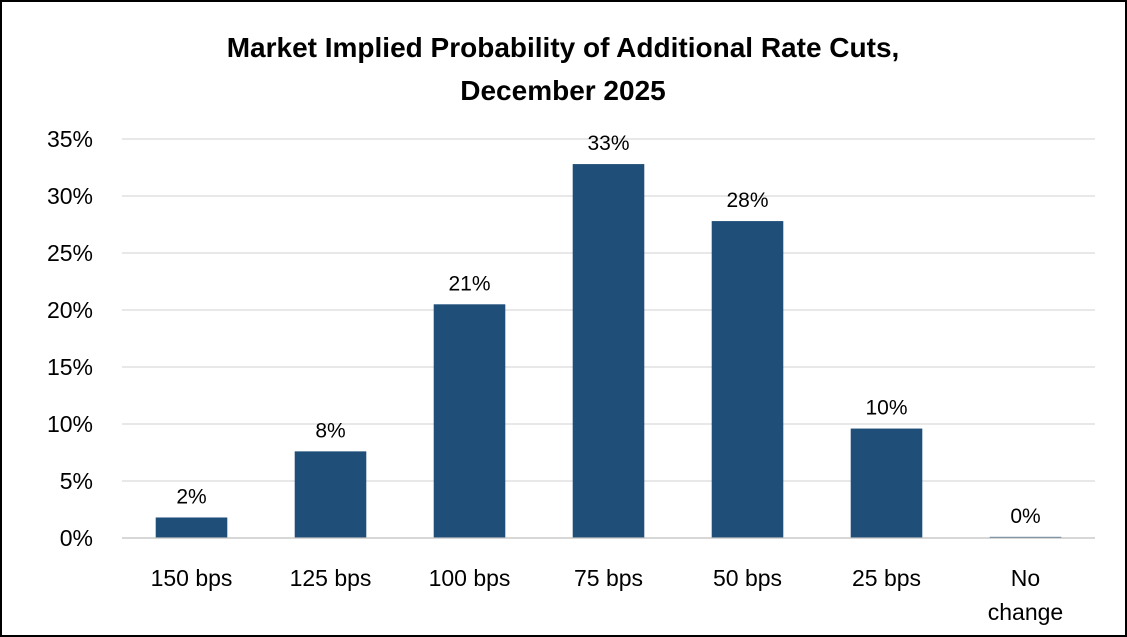  Describe the element at coordinates (886, 578) in the screenshot. I see `x-category-label: 25 bps` at that location.